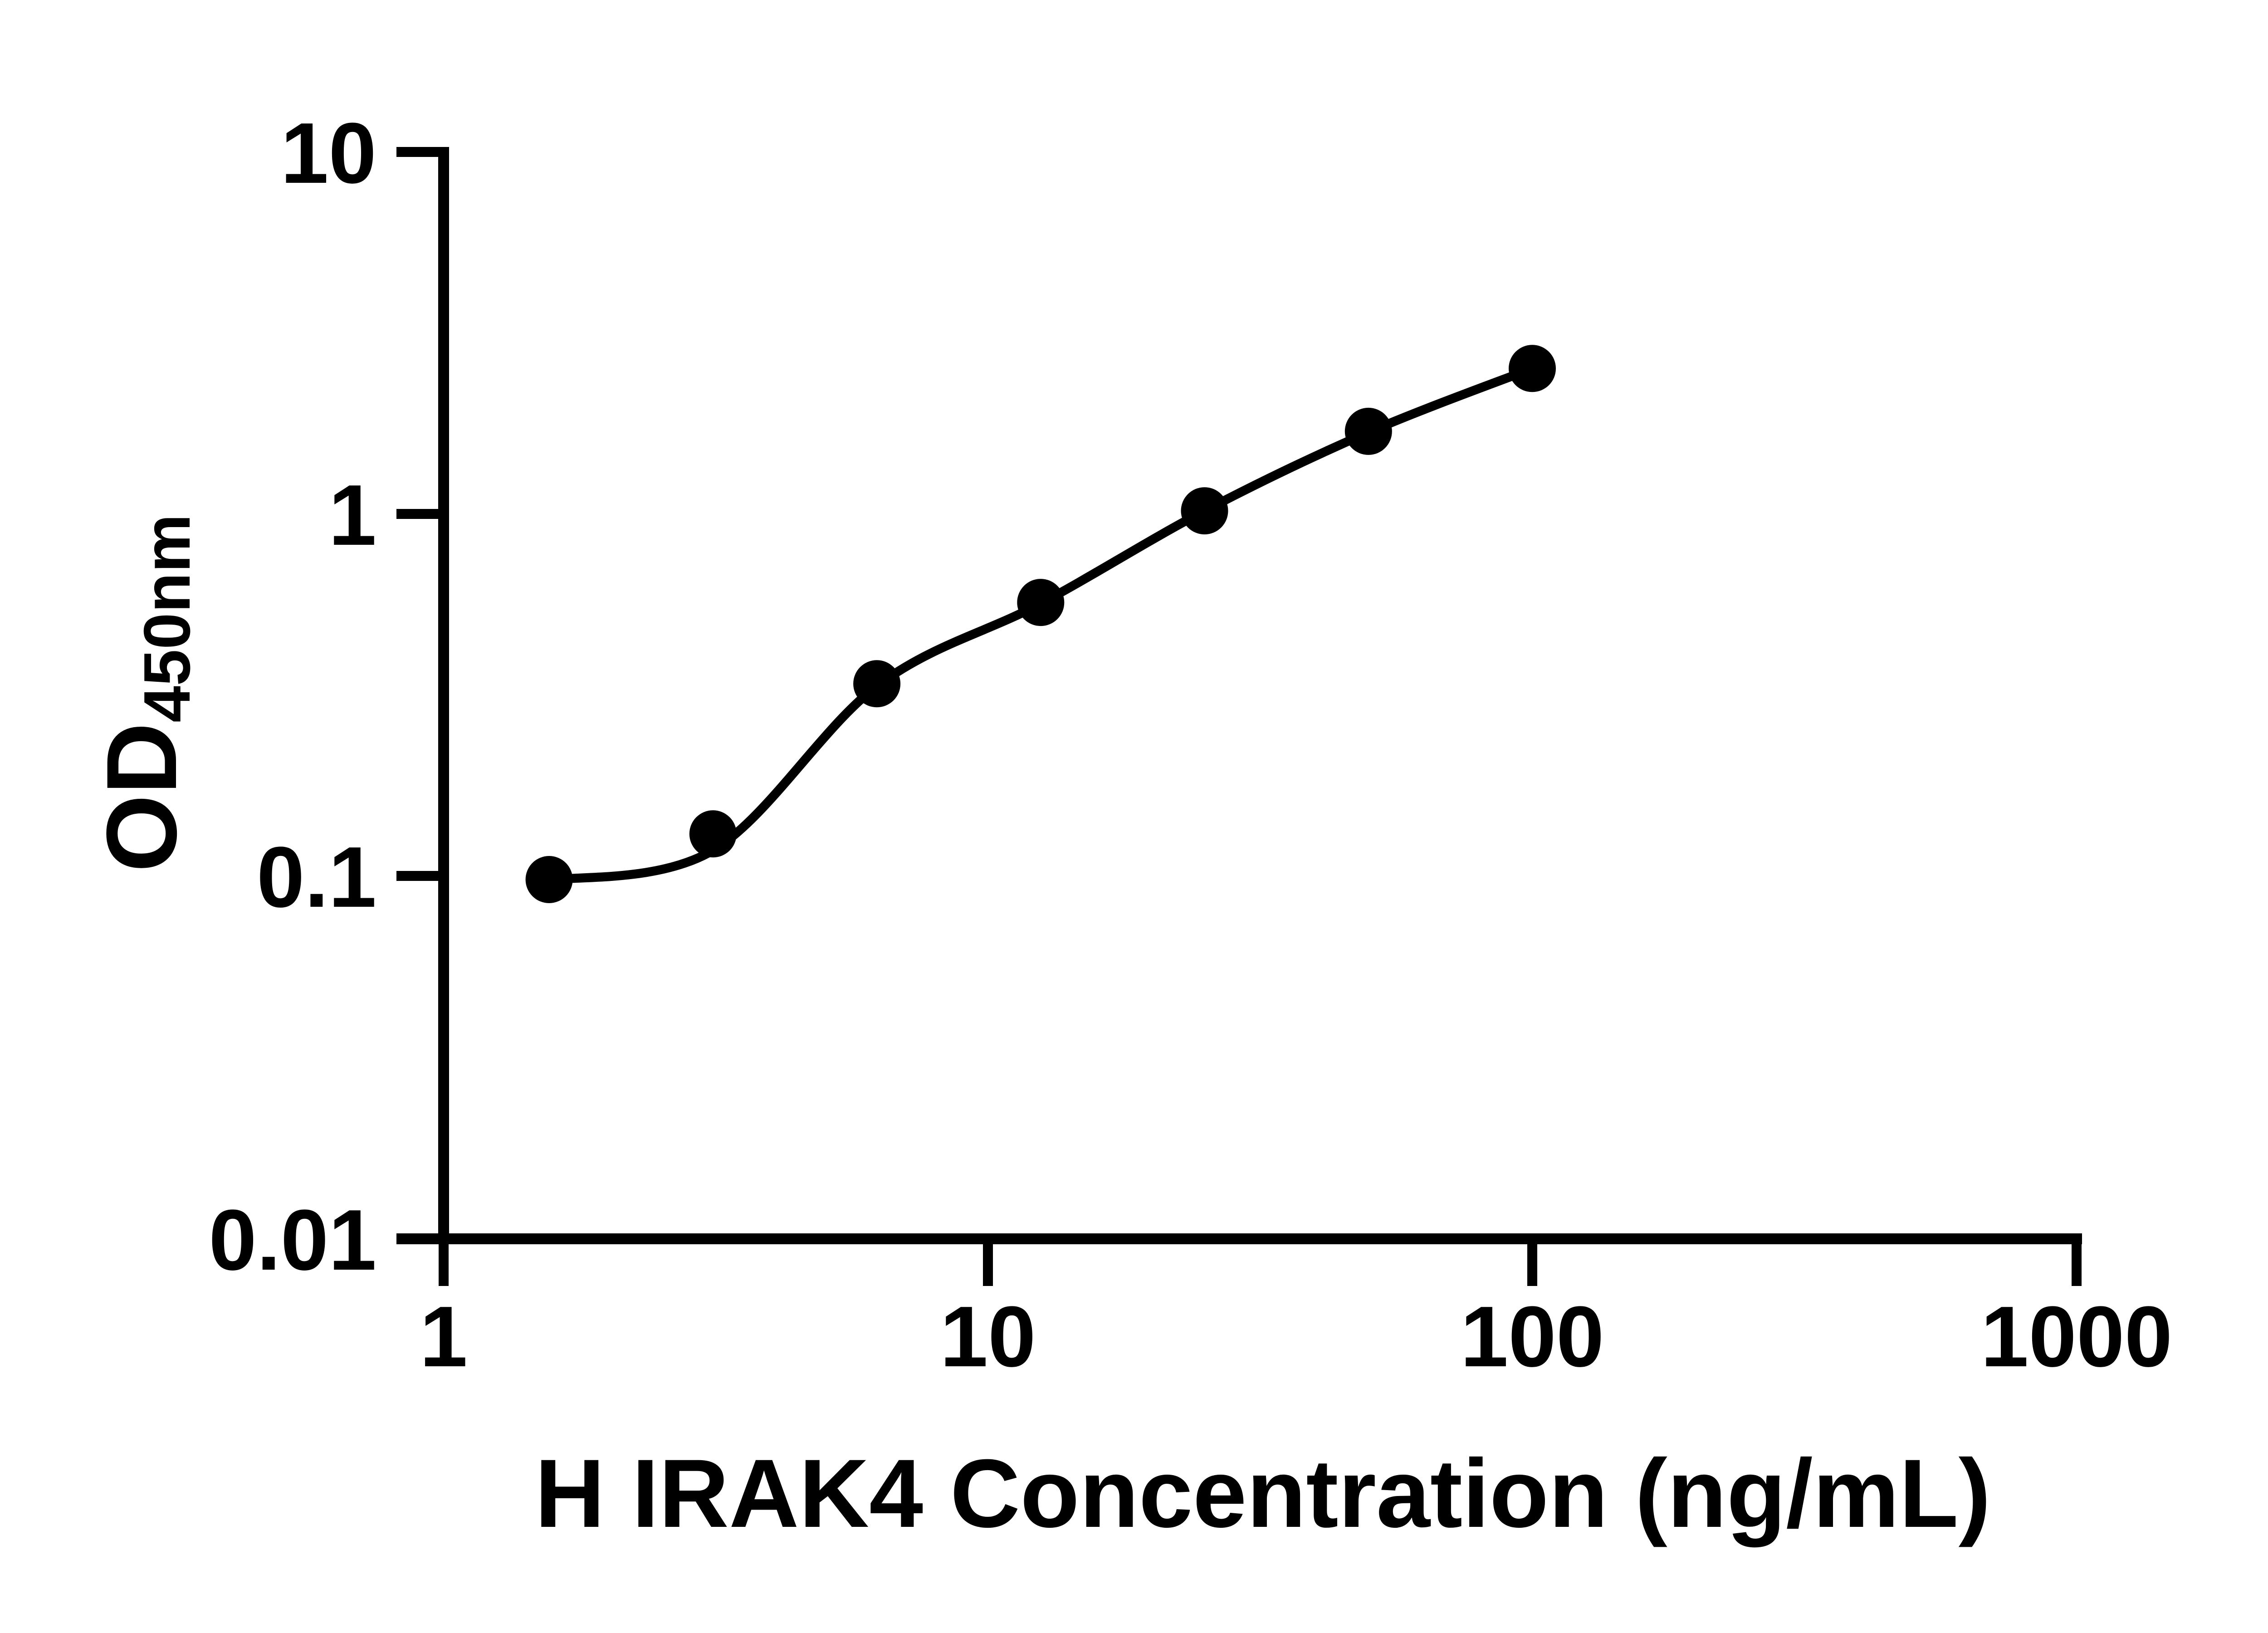 This screenshot has width=2268, height=1633. Describe the element at coordinates (329, 153) in the screenshot. I see `y-tick-label-10: 10` at that location.